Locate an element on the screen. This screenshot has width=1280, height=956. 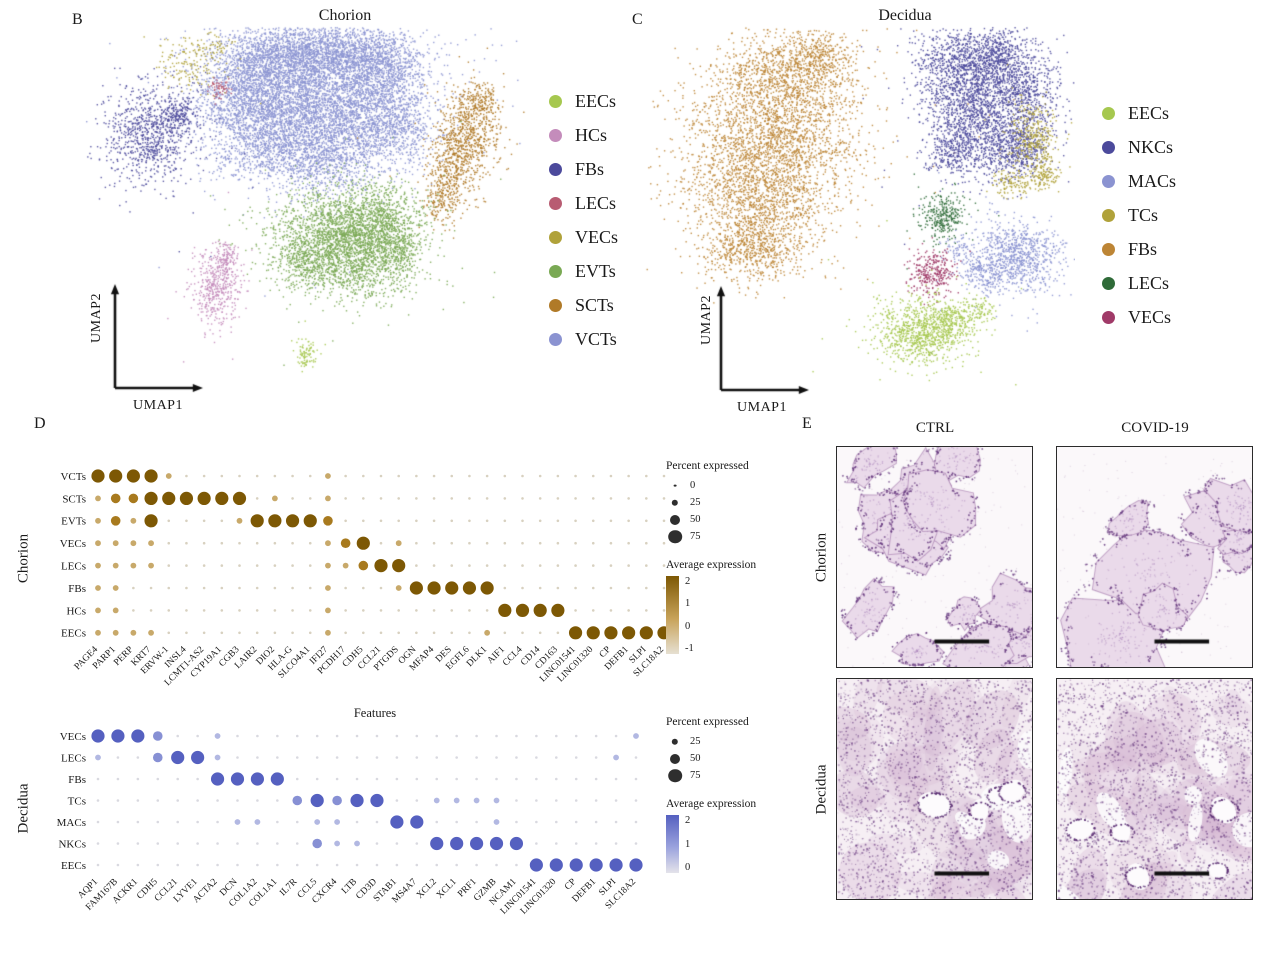
percent-expressed-title: Percent expressed is located at coordinates (707, 466).